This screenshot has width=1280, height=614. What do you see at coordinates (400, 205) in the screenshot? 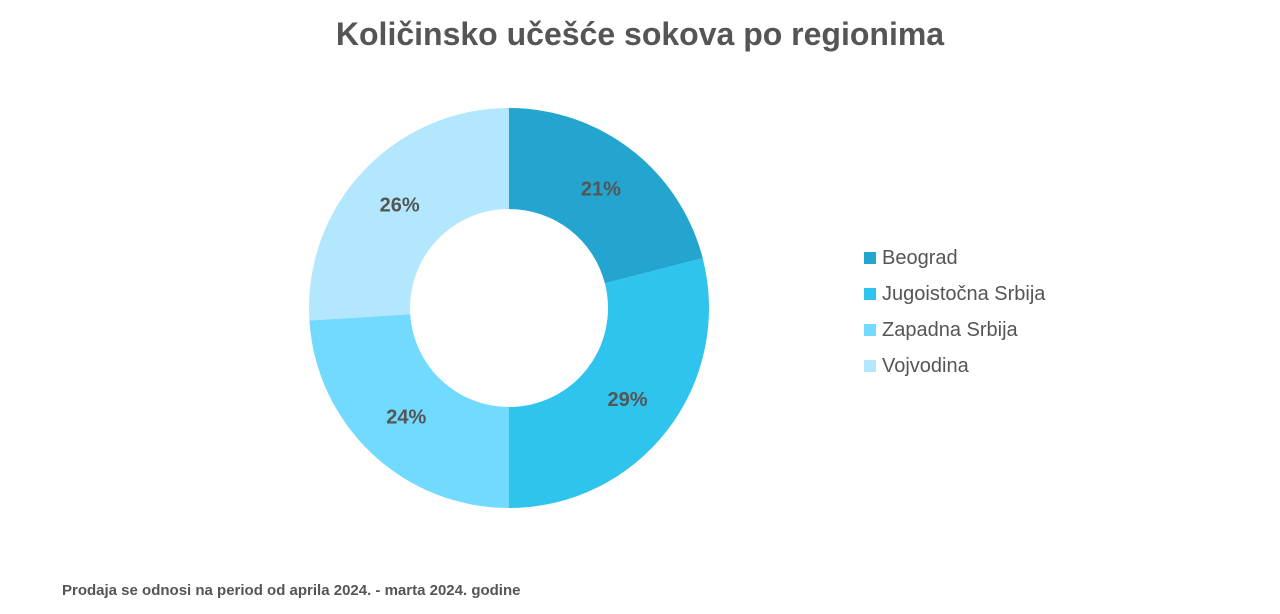
I see `data-label-vojvodina: 26%` at bounding box center [400, 205].